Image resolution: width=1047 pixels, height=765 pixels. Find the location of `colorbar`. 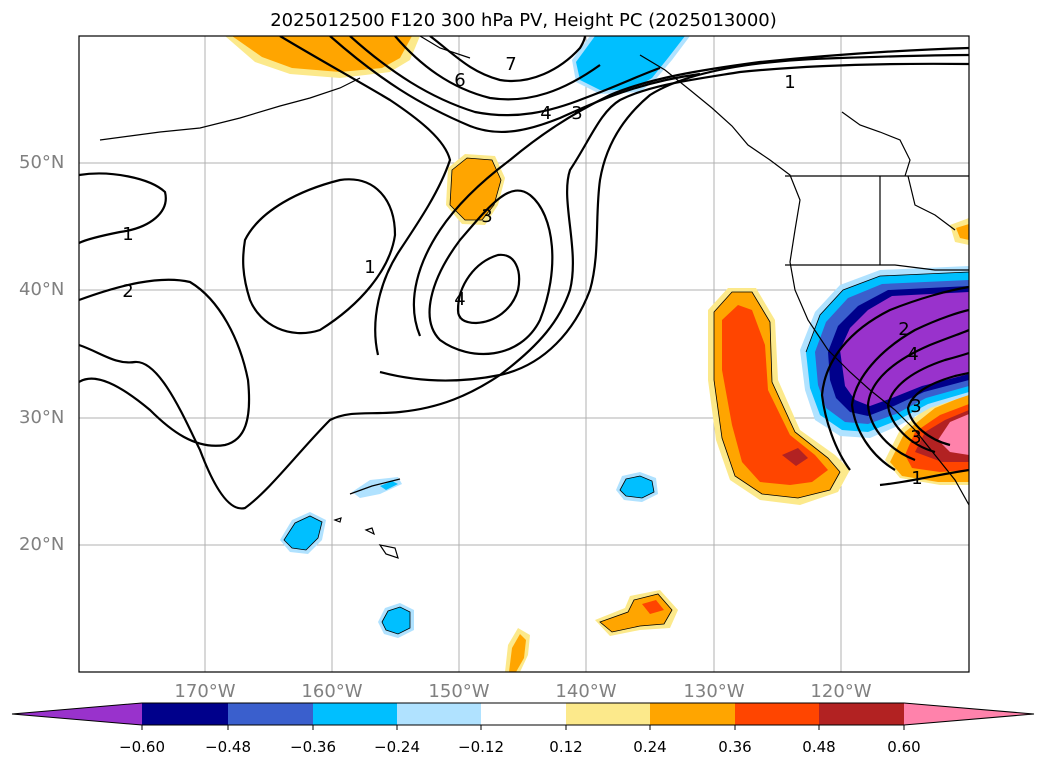

colorbar is located at coordinates (523, 716).